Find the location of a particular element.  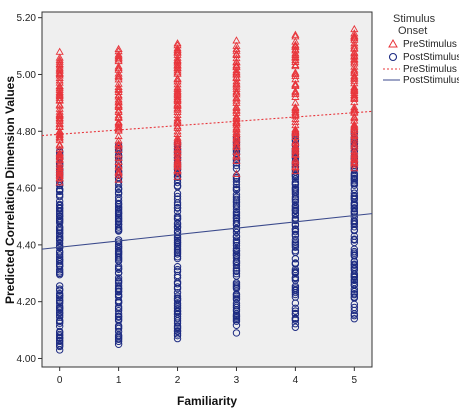

legend-title-line2: Onset is located at coordinates (412, 31).